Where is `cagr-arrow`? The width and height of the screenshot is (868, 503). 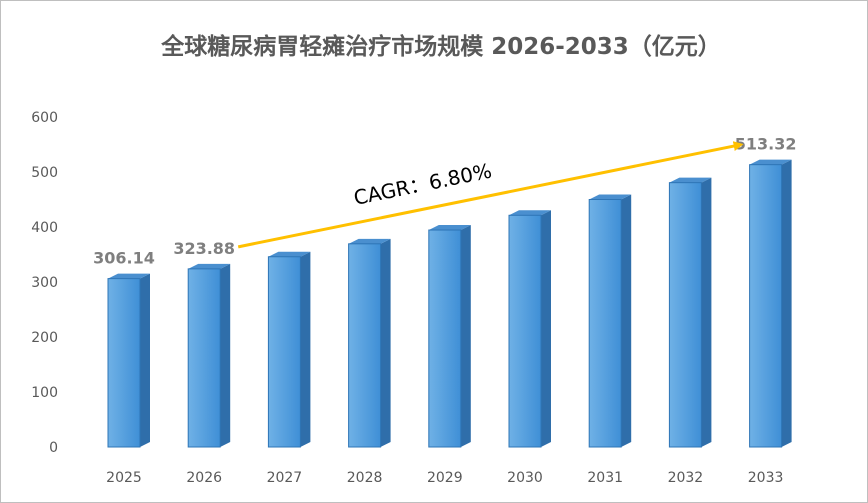 cagr-arrow is located at coordinates (490, 195).